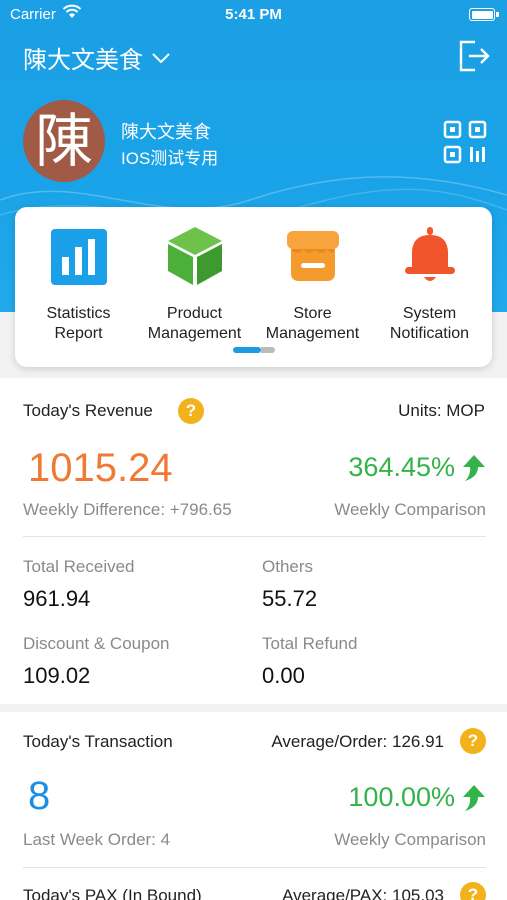 Image resolution: width=507 pixels, height=900 pixels. What do you see at coordinates (33, 14) in the screenshot?
I see `carrier-label: Carrier` at bounding box center [33, 14].